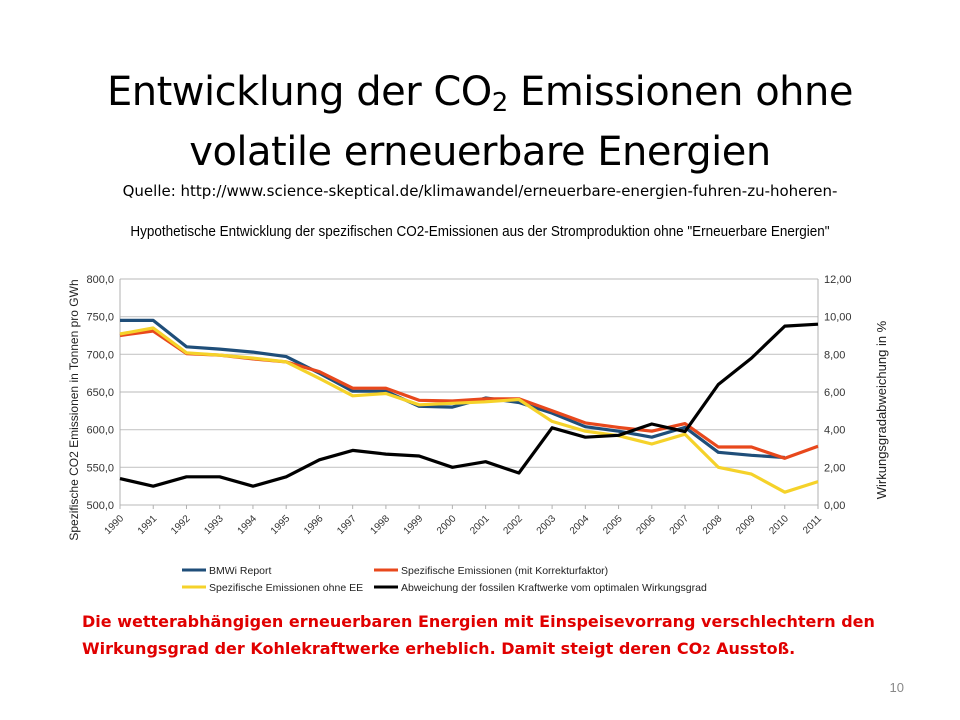 The width and height of the screenshot is (960, 720). Describe the element at coordinates (347, 525) in the screenshot. I see `x-tick-label: 1997` at that location.